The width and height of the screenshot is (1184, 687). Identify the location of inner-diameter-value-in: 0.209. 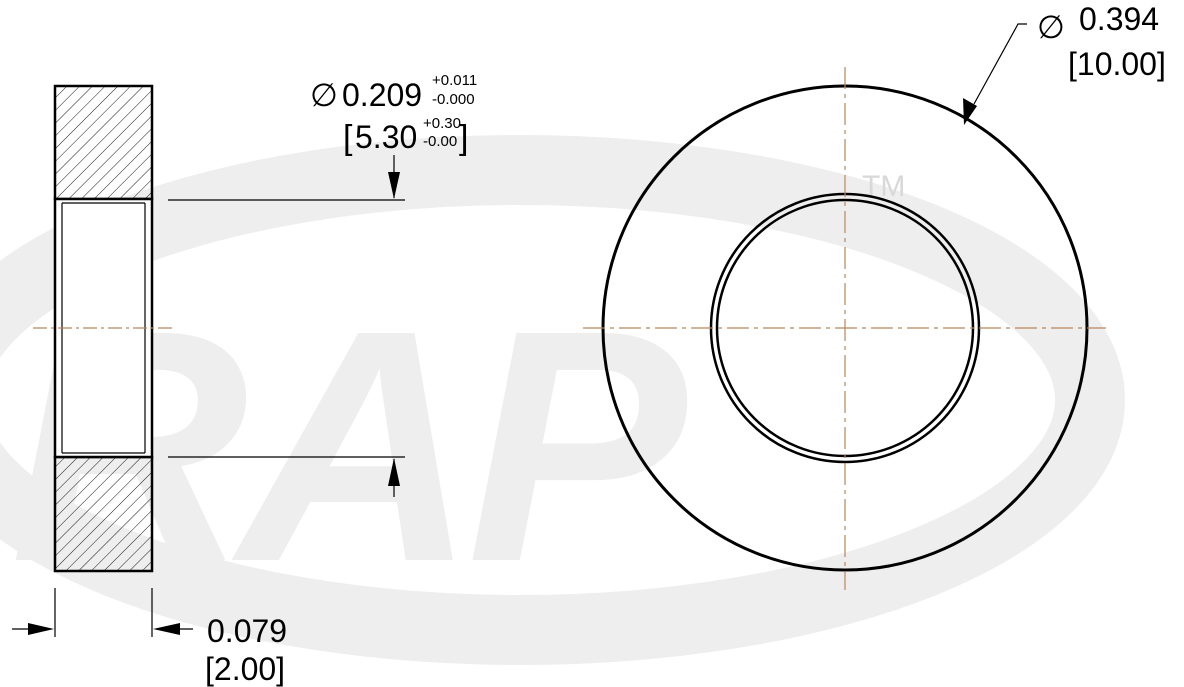
(382, 95).